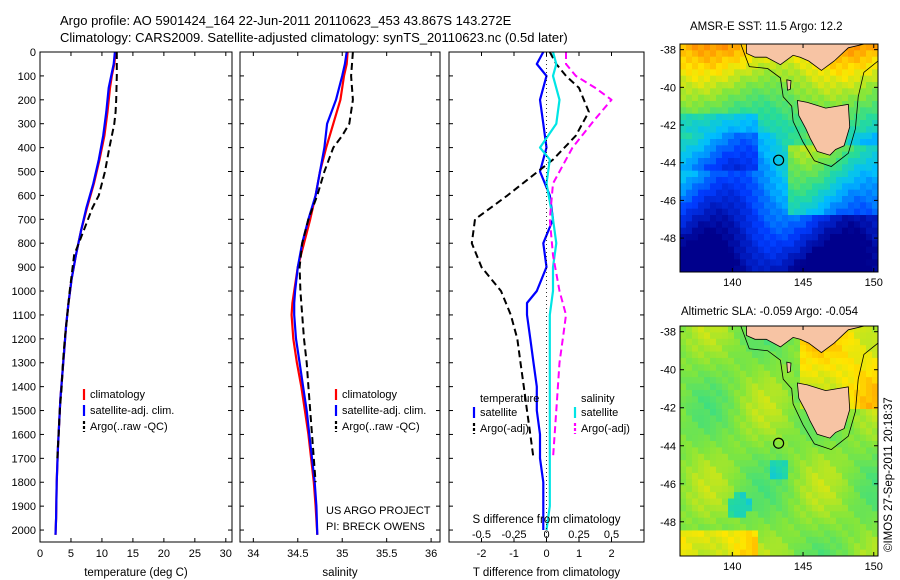  I want to click on salinity-xlabel: salinity, so click(339, 573).